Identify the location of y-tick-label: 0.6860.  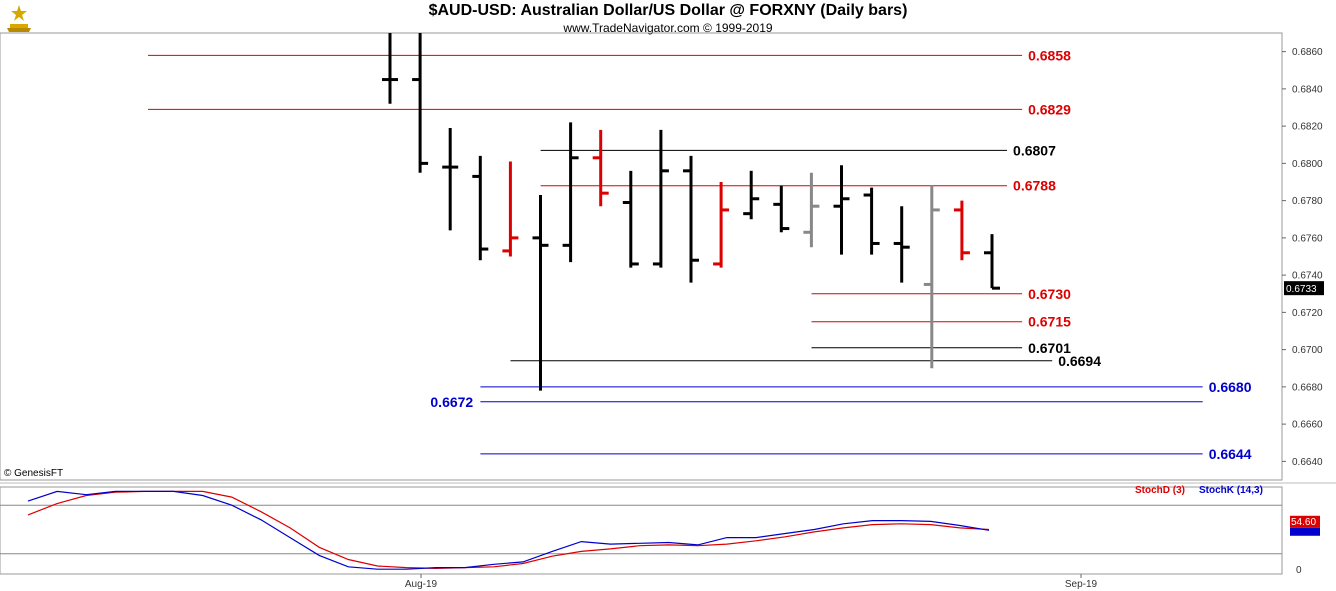
(1307, 52).